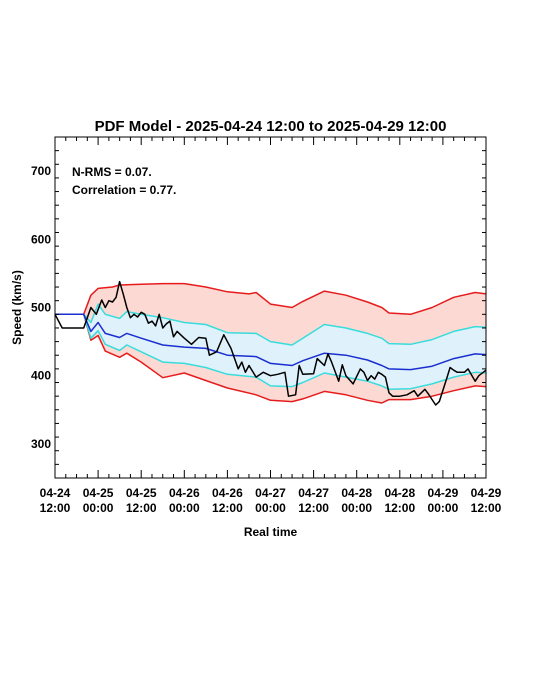 The height and width of the screenshot is (684, 540). I want to click on inner-upper-line, so click(271, 324).